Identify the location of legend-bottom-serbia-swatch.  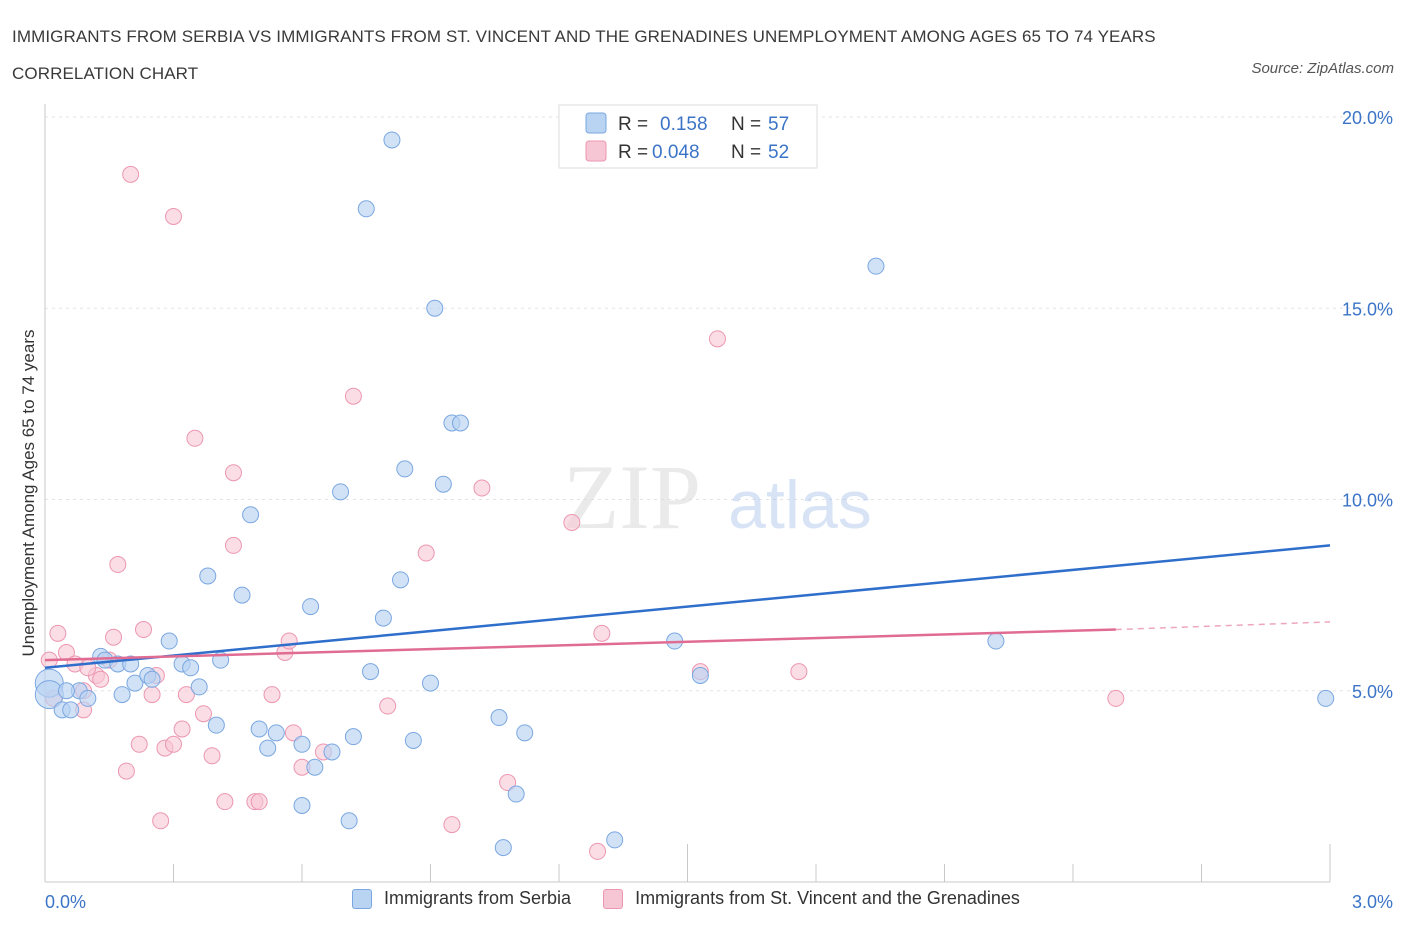
(362, 898).